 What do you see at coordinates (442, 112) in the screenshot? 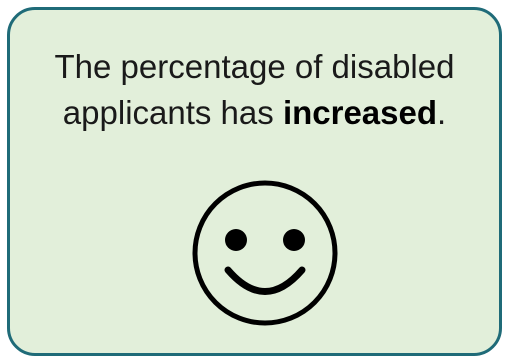
I see `message-text-after: .` at bounding box center [442, 112].